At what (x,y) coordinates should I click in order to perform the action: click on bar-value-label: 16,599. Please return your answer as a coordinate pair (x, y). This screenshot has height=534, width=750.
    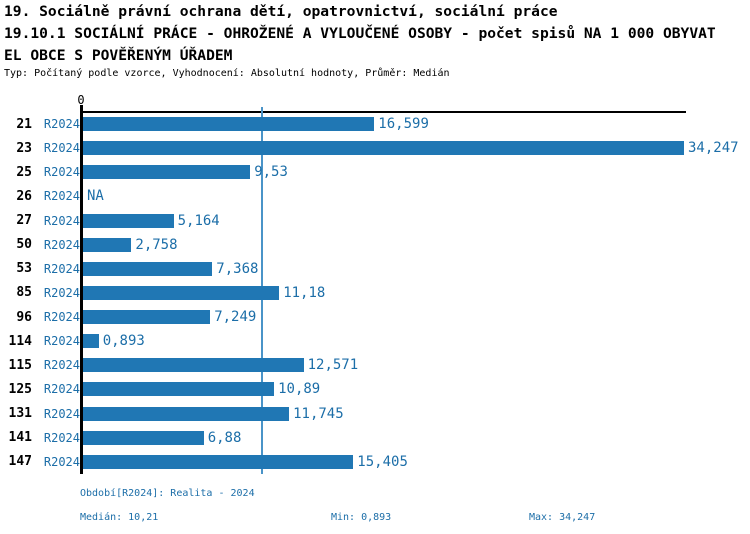
    Looking at the image, I should click on (403, 124).